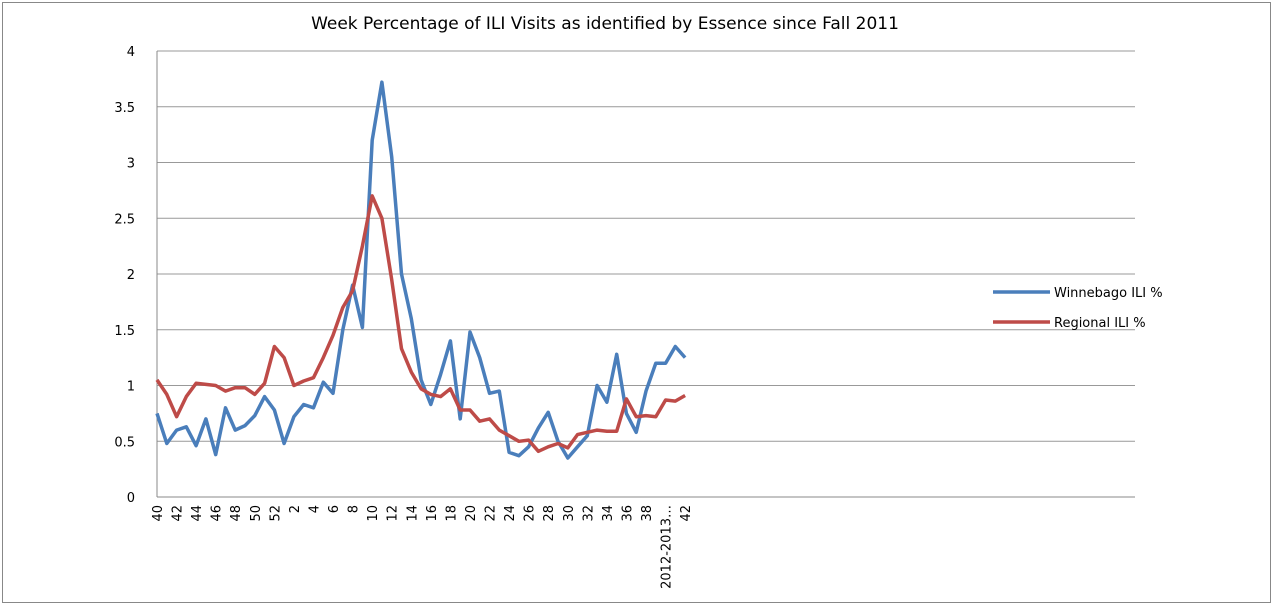 The width and height of the screenshot is (1274, 606). Describe the element at coordinates (373, 513) in the screenshot. I see `x-tick-label: 10` at that location.